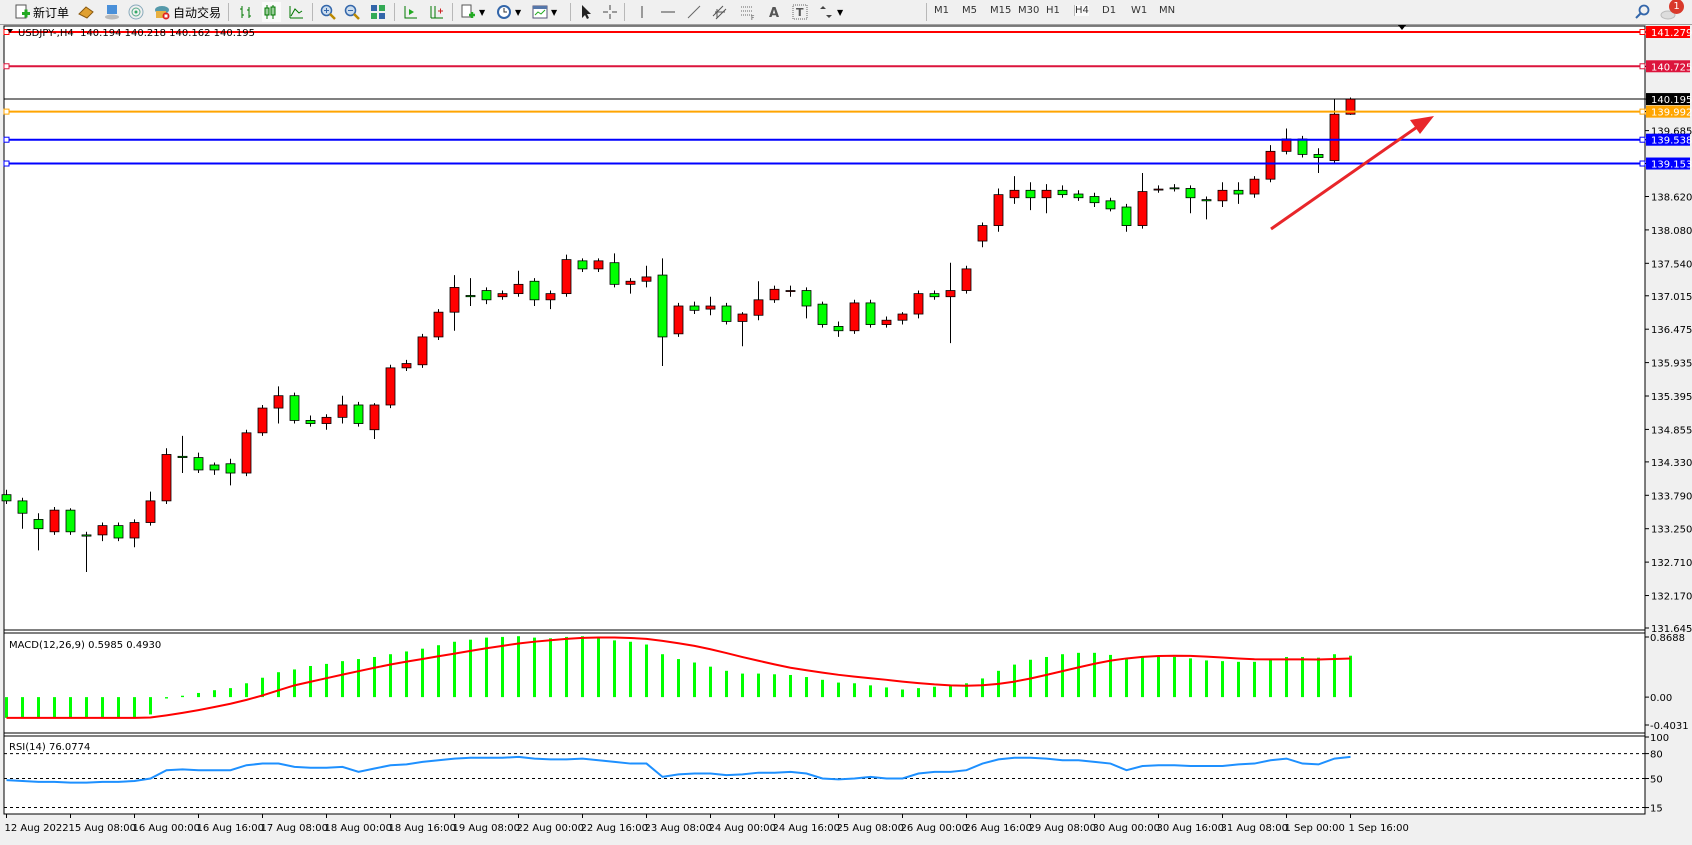 The image size is (1692, 845). What do you see at coordinates (1661, 698) in the screenshot?
I see `macd-tick-label: 0.00` at bounding box center [1661, 698].